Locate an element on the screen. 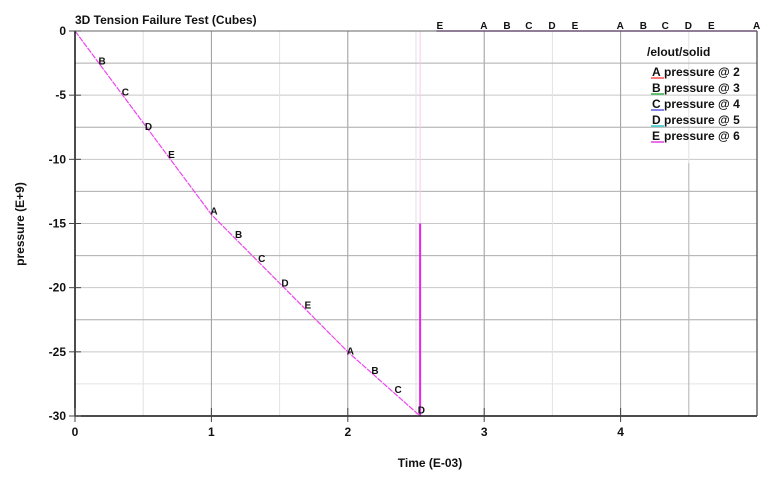 The height and width of the screenshot is (480, 772). y-tick-label: -30 is located at coordinates (58, 416).